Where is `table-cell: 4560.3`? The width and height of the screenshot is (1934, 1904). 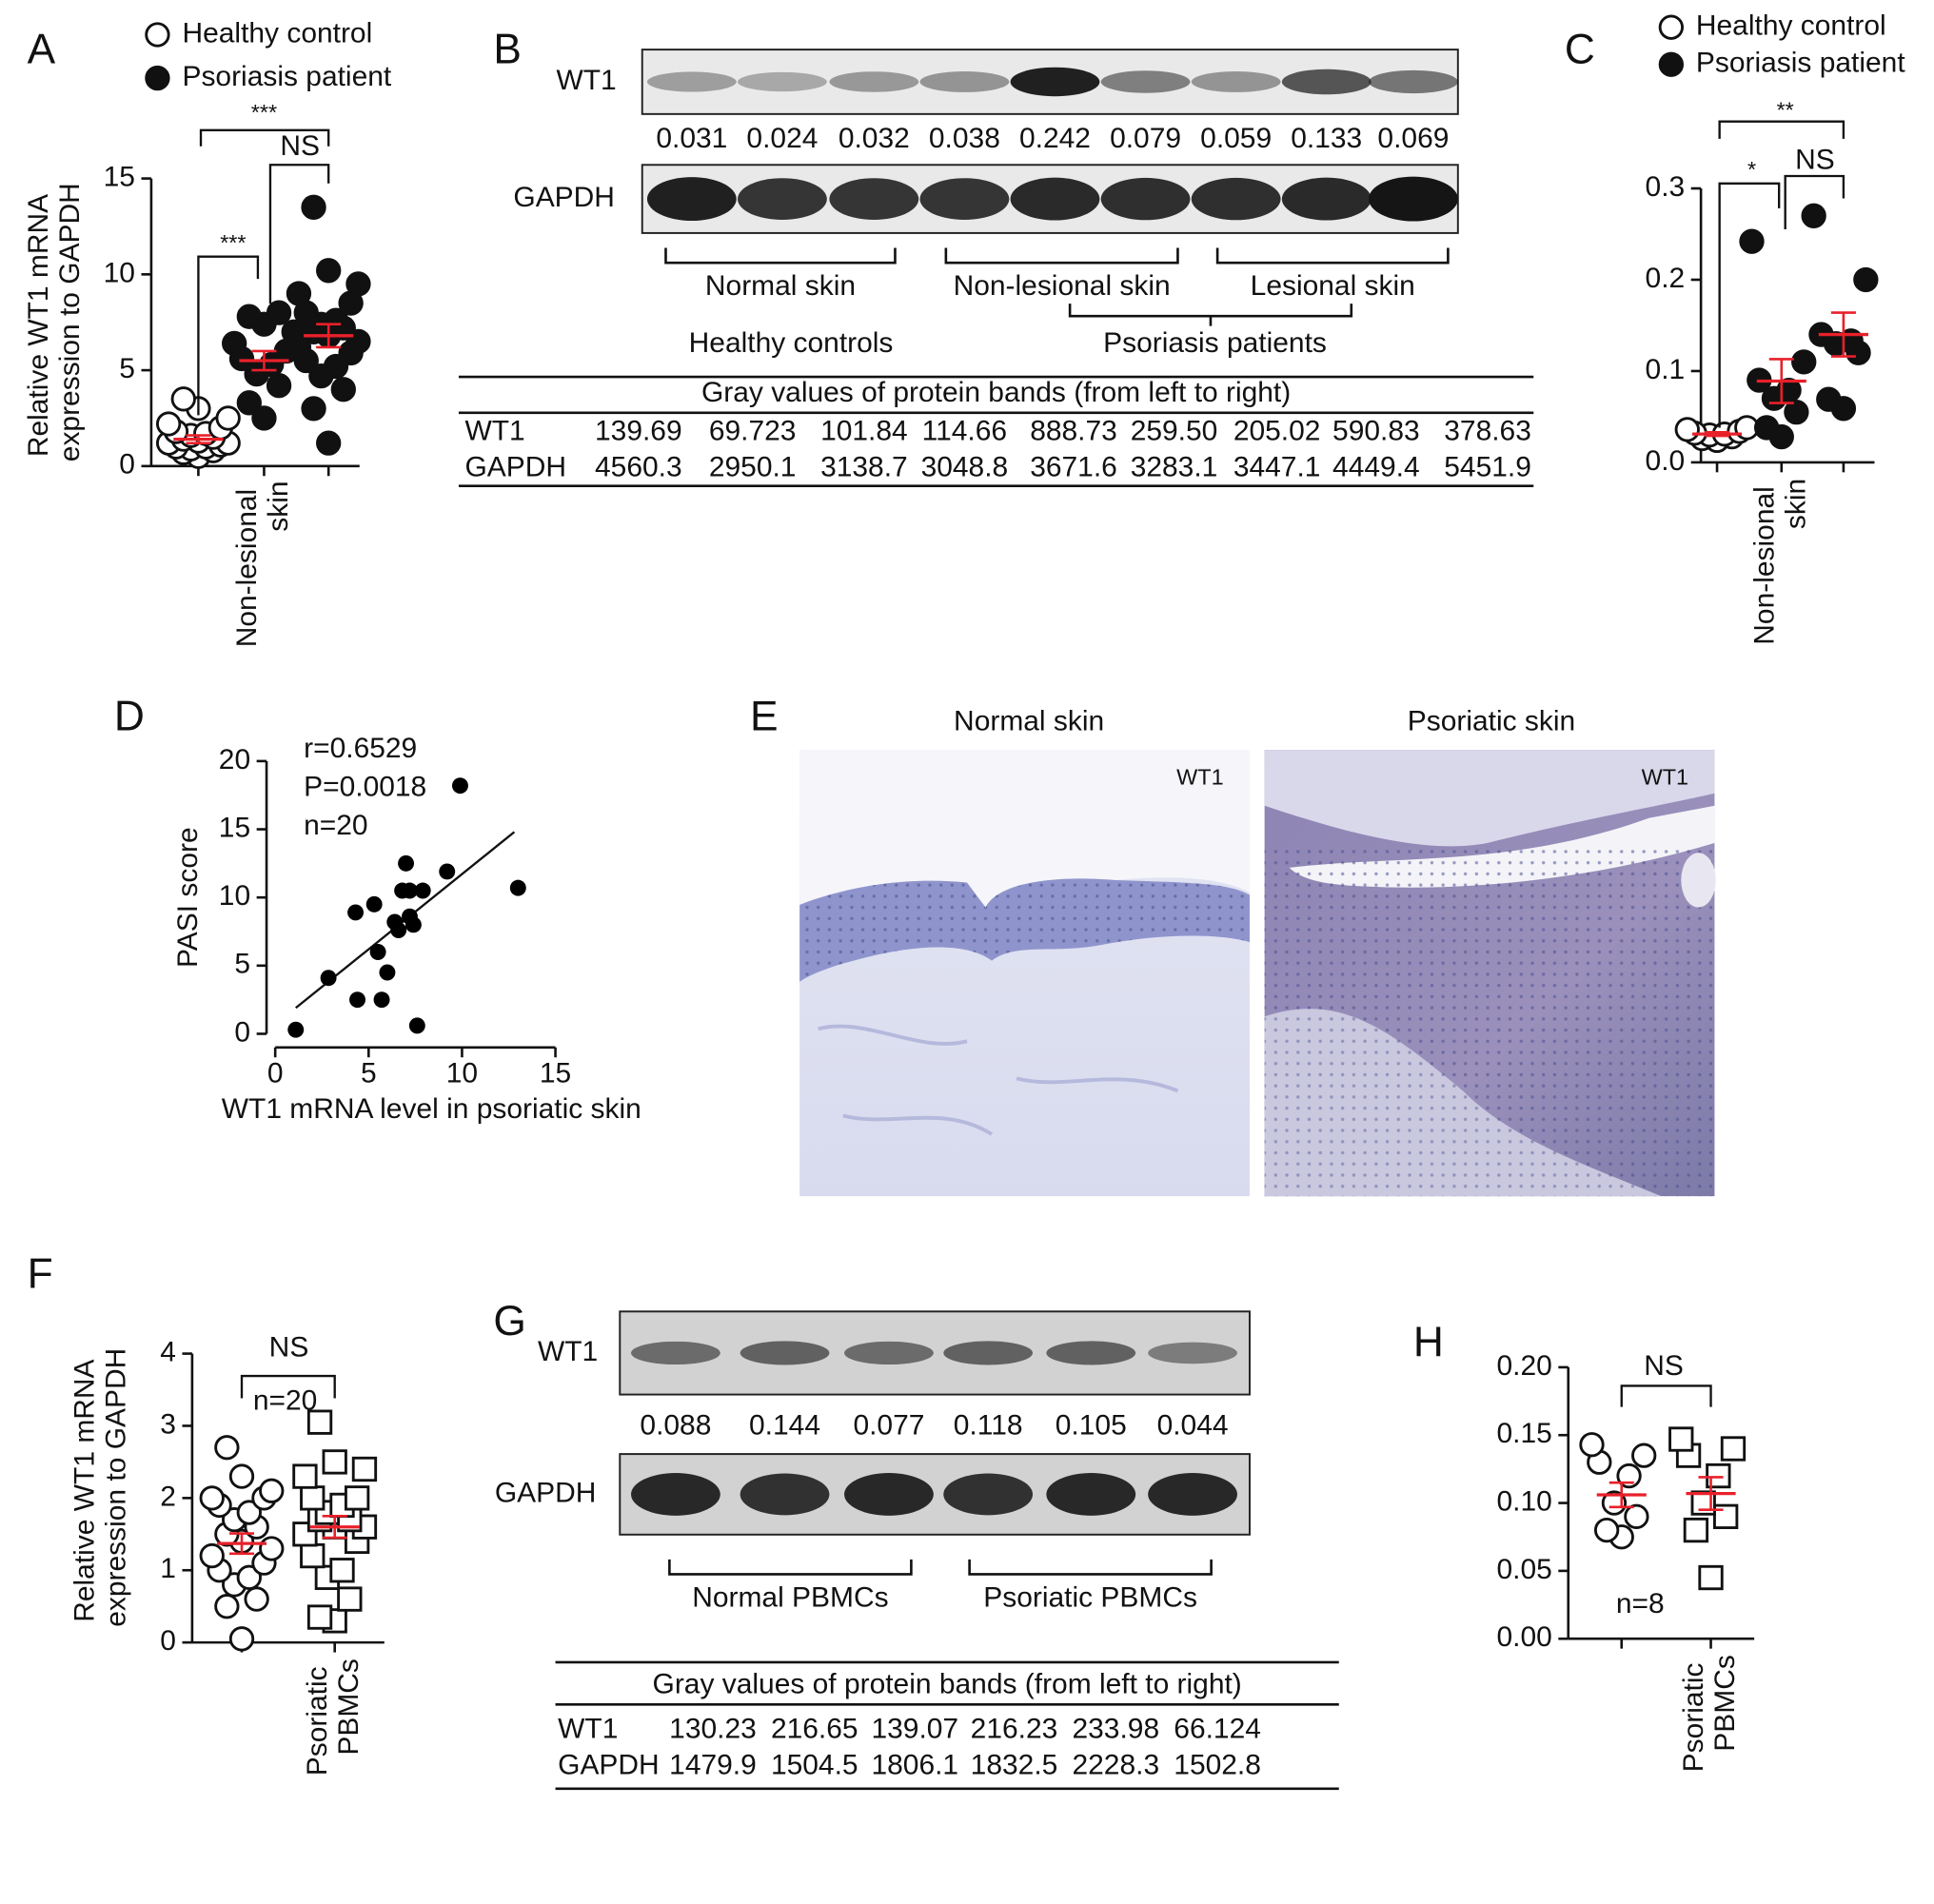
table-cell: 4560.3 is located at coordinates (638, 466).